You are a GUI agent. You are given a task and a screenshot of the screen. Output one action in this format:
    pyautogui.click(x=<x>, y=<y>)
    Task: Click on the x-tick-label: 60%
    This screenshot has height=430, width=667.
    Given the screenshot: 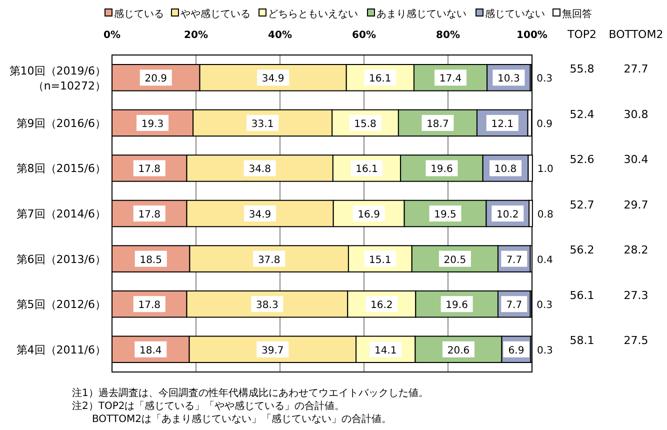 What is the action you would take?
    pyautogui.click(x=364, y=35)
    